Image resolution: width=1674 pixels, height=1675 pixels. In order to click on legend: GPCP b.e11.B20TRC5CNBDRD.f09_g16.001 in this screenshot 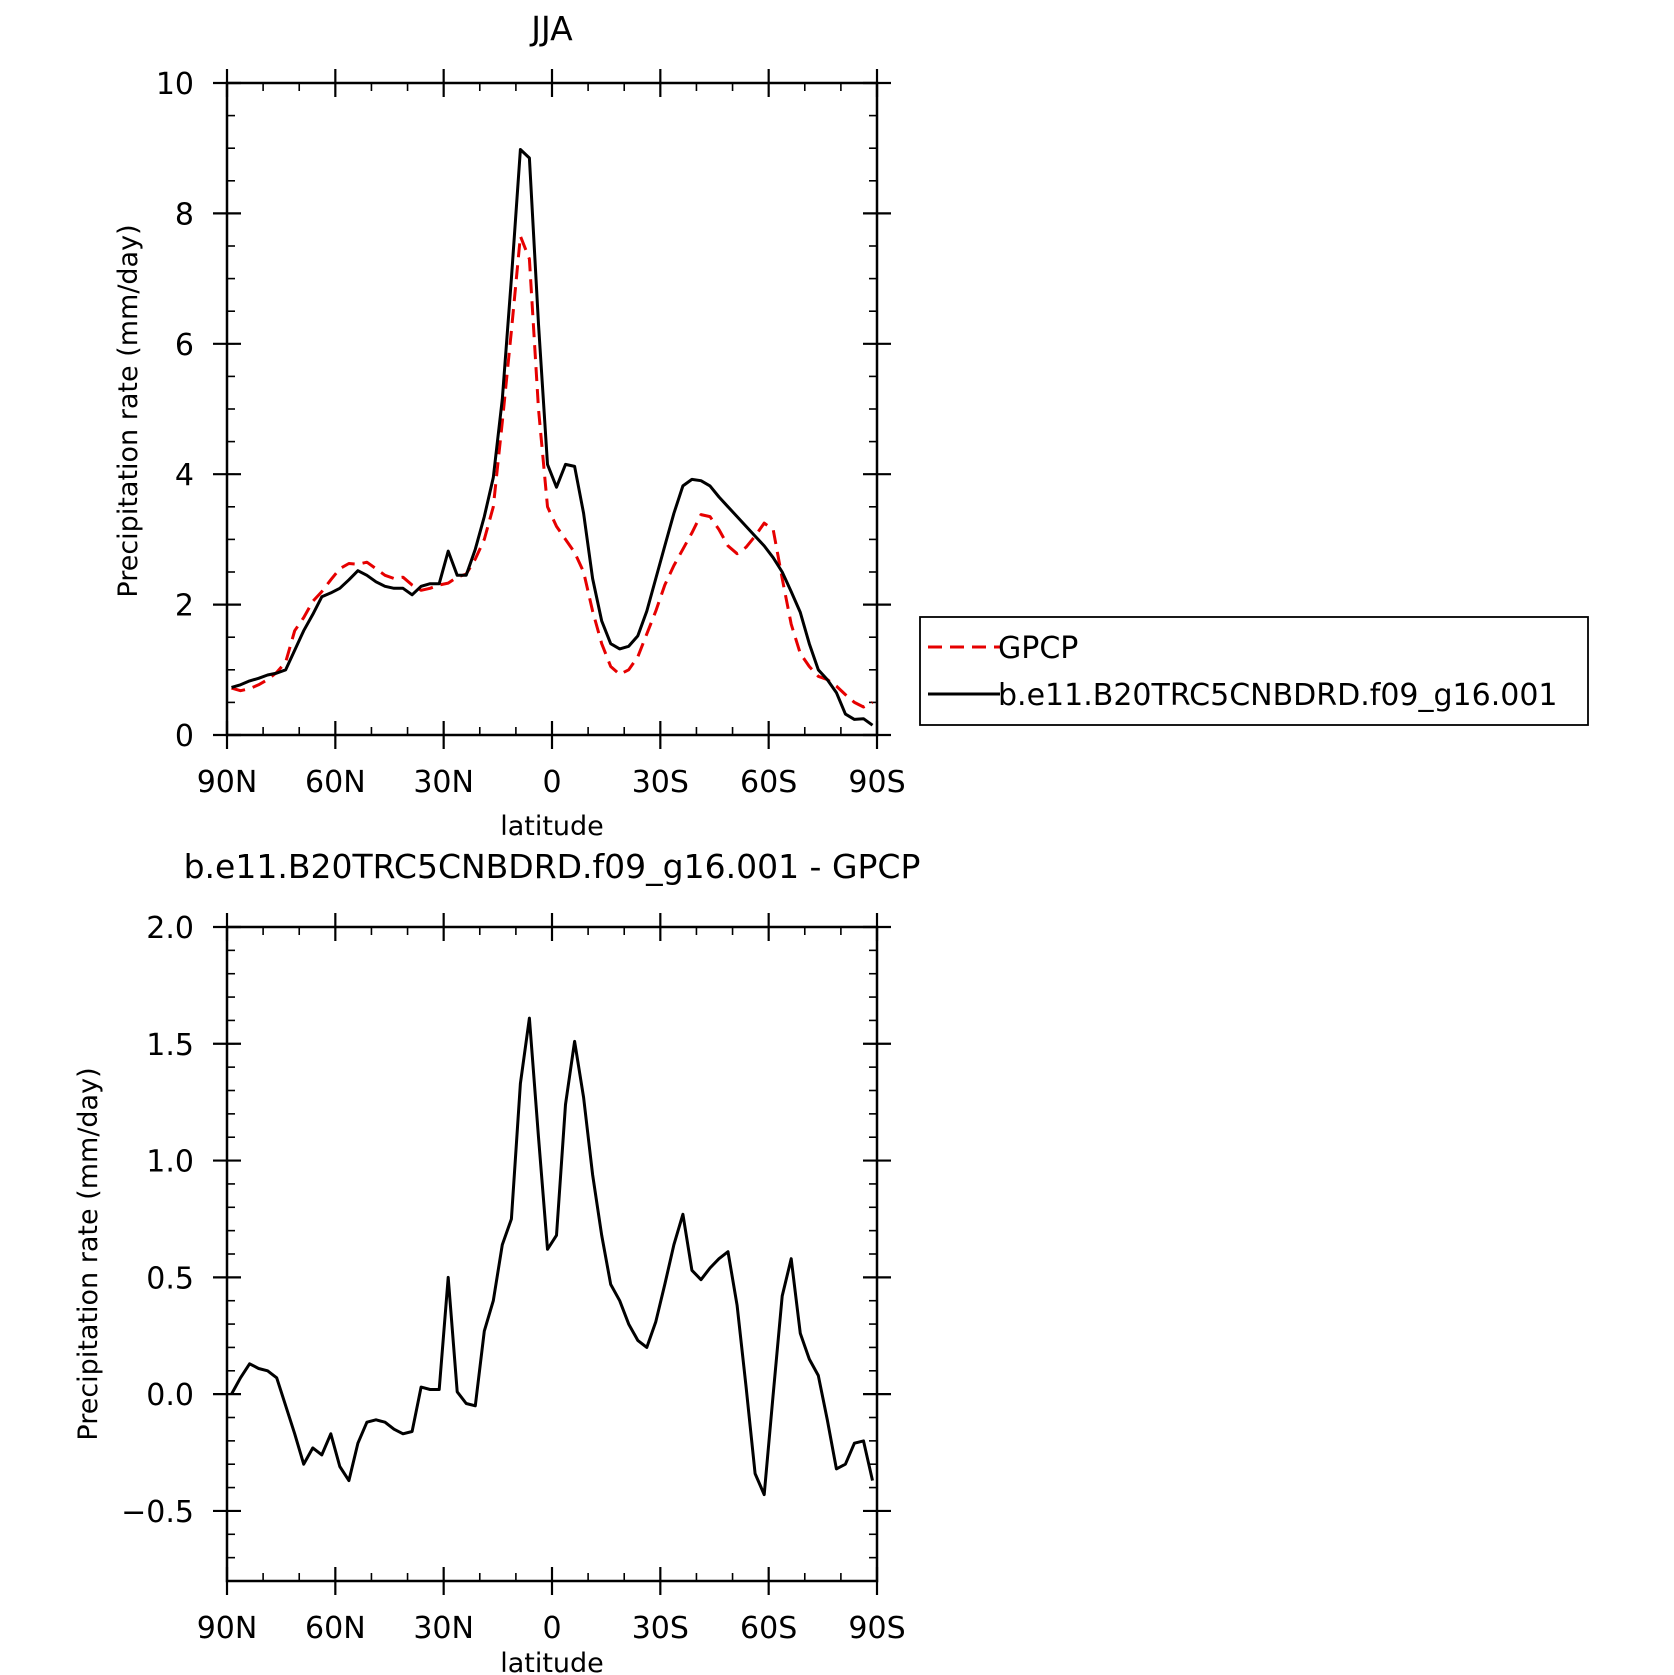, I will do `click(1254, 671)`.